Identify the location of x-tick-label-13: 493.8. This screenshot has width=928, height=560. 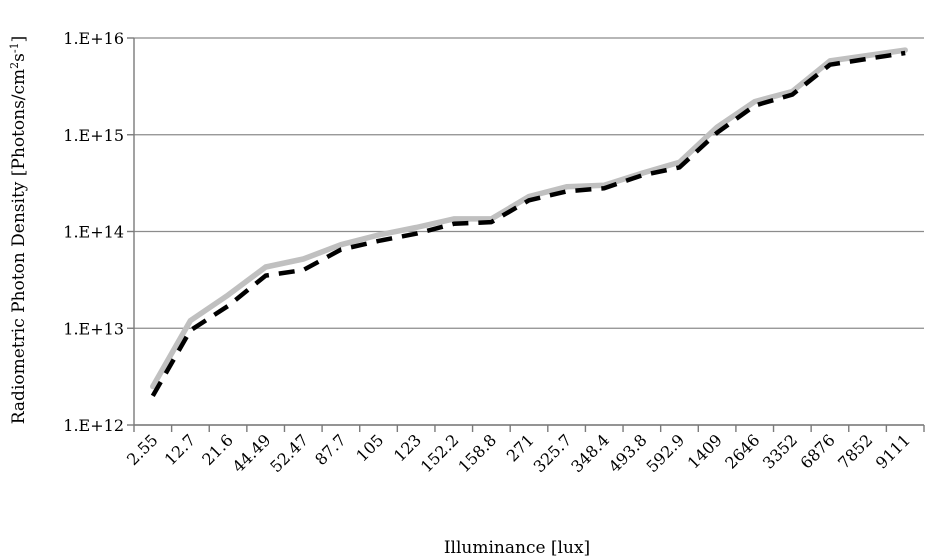
(628, 453).